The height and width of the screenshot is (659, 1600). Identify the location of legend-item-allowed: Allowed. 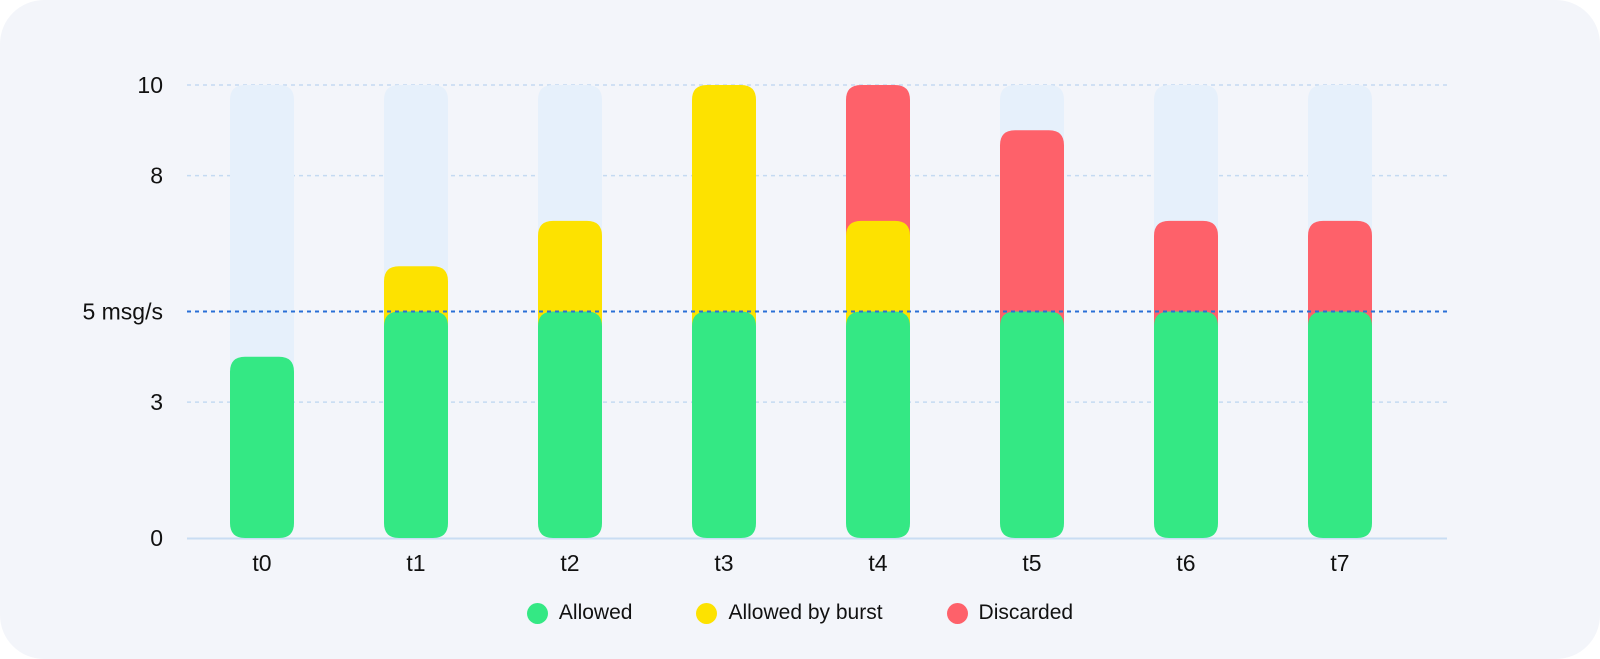
(579, 613).